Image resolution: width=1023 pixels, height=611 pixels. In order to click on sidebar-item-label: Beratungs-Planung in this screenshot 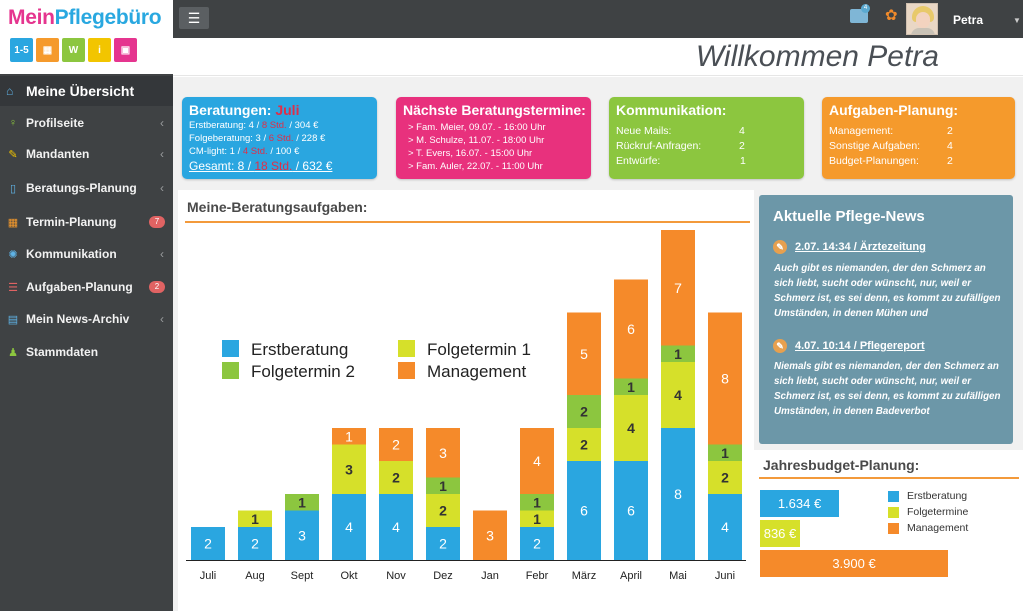, I will do `click(81, 188)`.